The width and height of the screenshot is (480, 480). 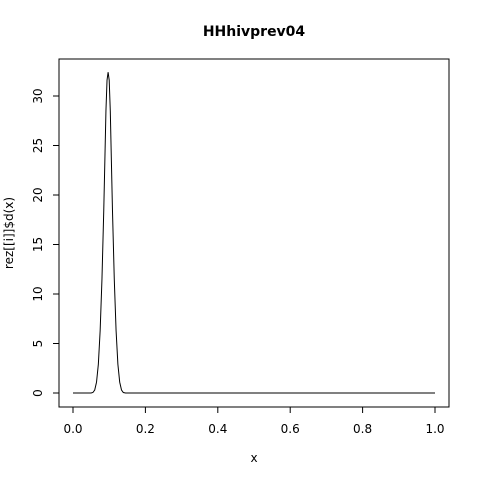 What do you see at coordinates (362, 429) in the screenshot?
I see `x-tick-label: 0.8` at bounding box center [362, 429].